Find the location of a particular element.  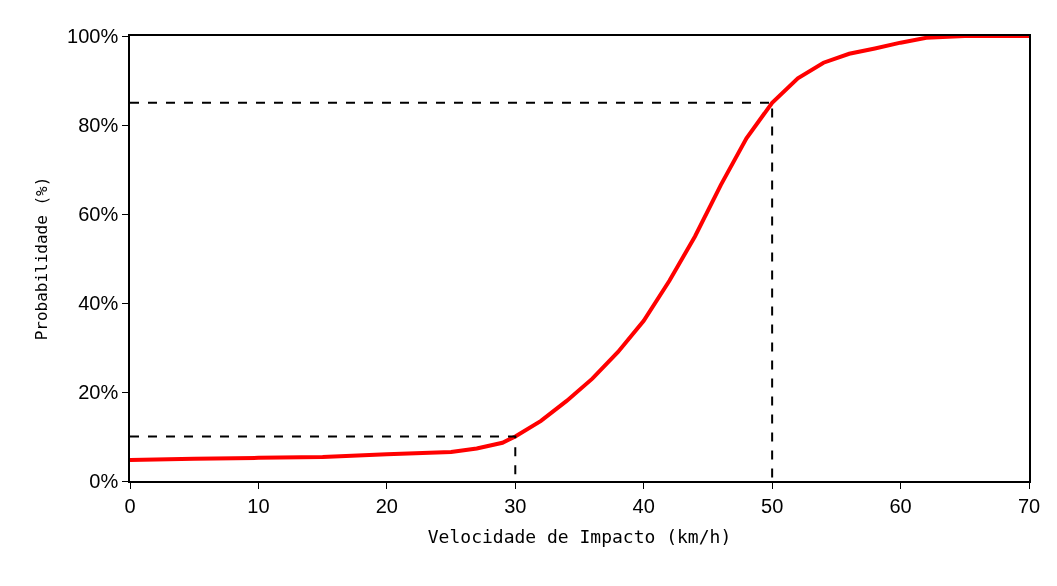

y-tick-label: 40% is located at coordinates (98, 303).